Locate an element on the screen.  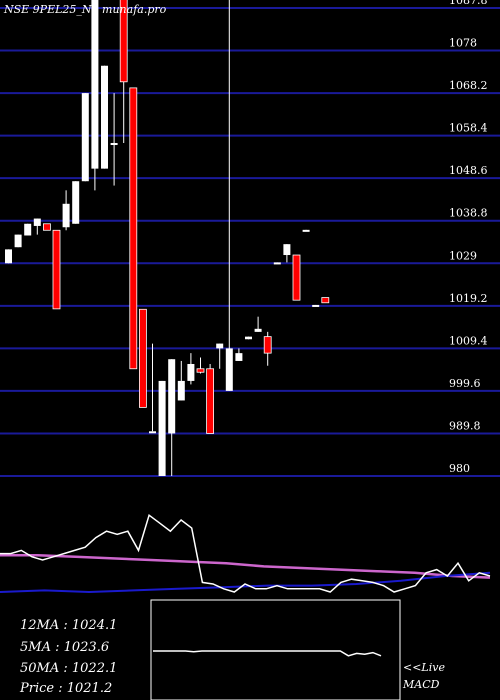
macd-lines is located at coordinates (267, 653).